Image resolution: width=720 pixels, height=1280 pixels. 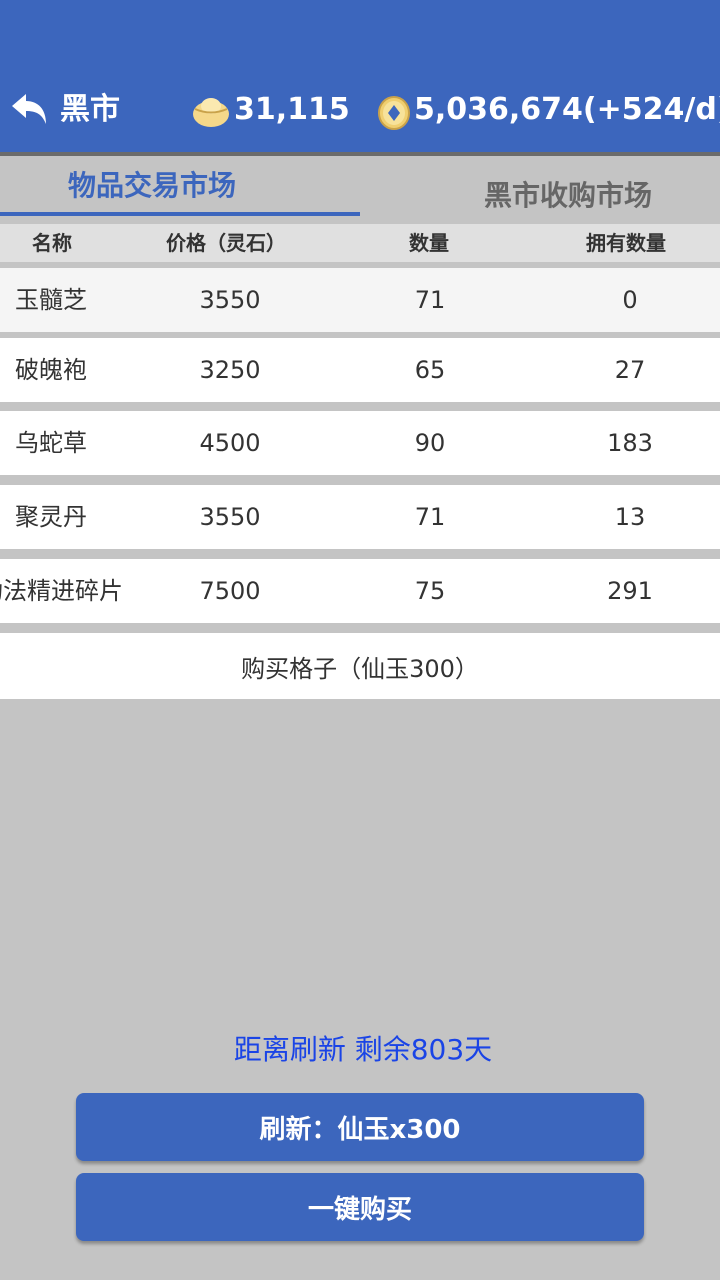 I want to click on item-qty: 90, so click(x=430, y=443).